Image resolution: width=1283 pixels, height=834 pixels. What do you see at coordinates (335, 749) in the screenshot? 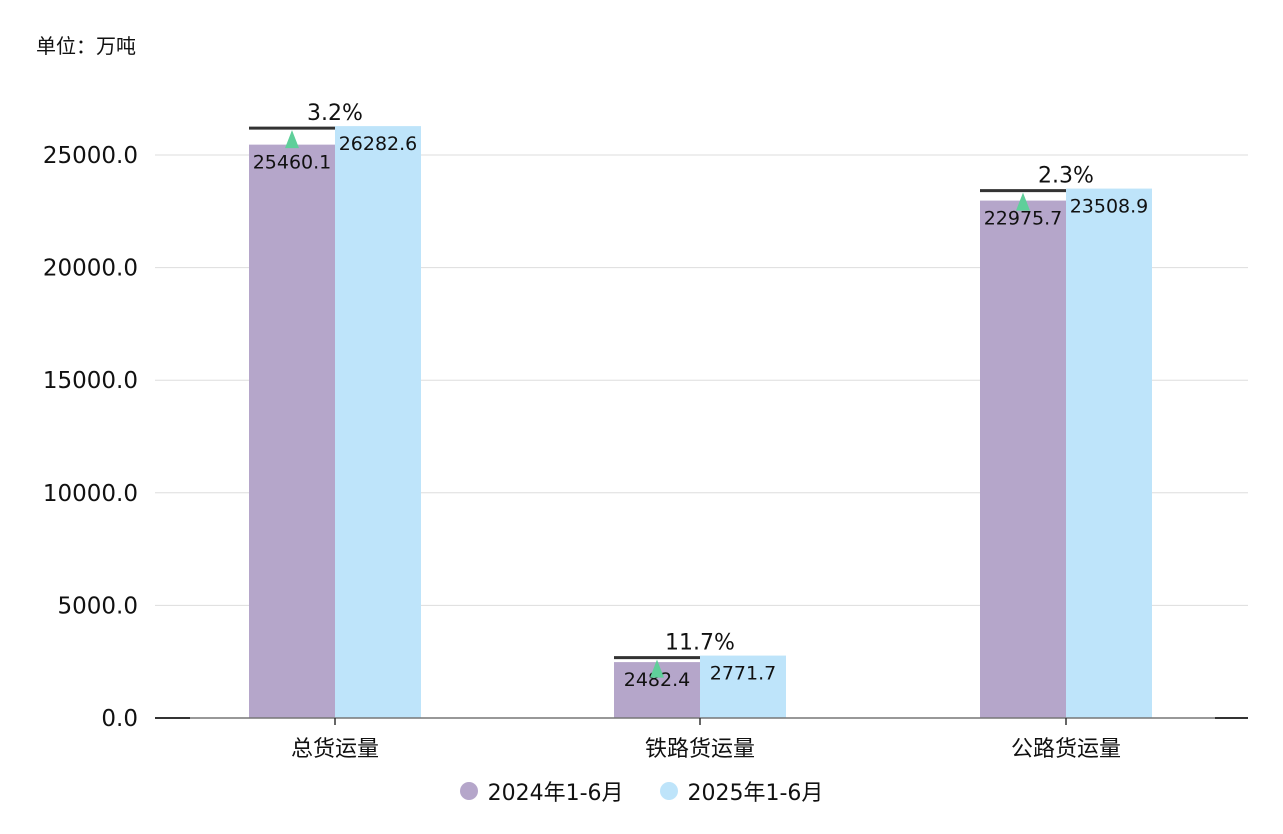
I see `x-category-label: 总货运量` at bounding box center [335, 749].